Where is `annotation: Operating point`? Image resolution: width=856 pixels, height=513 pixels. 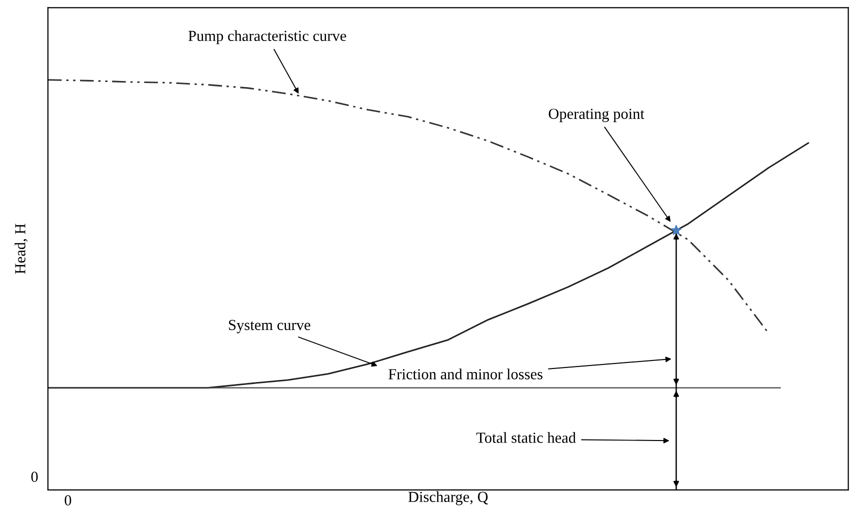
annotation: Operating point is located at coordinates (596, 115).